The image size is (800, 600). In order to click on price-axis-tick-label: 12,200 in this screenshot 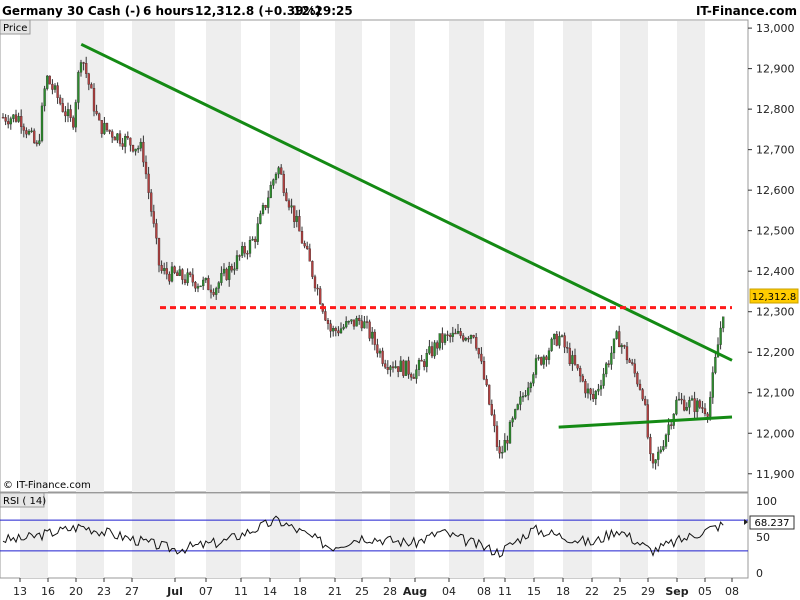, I will do `click(775, 352)`.